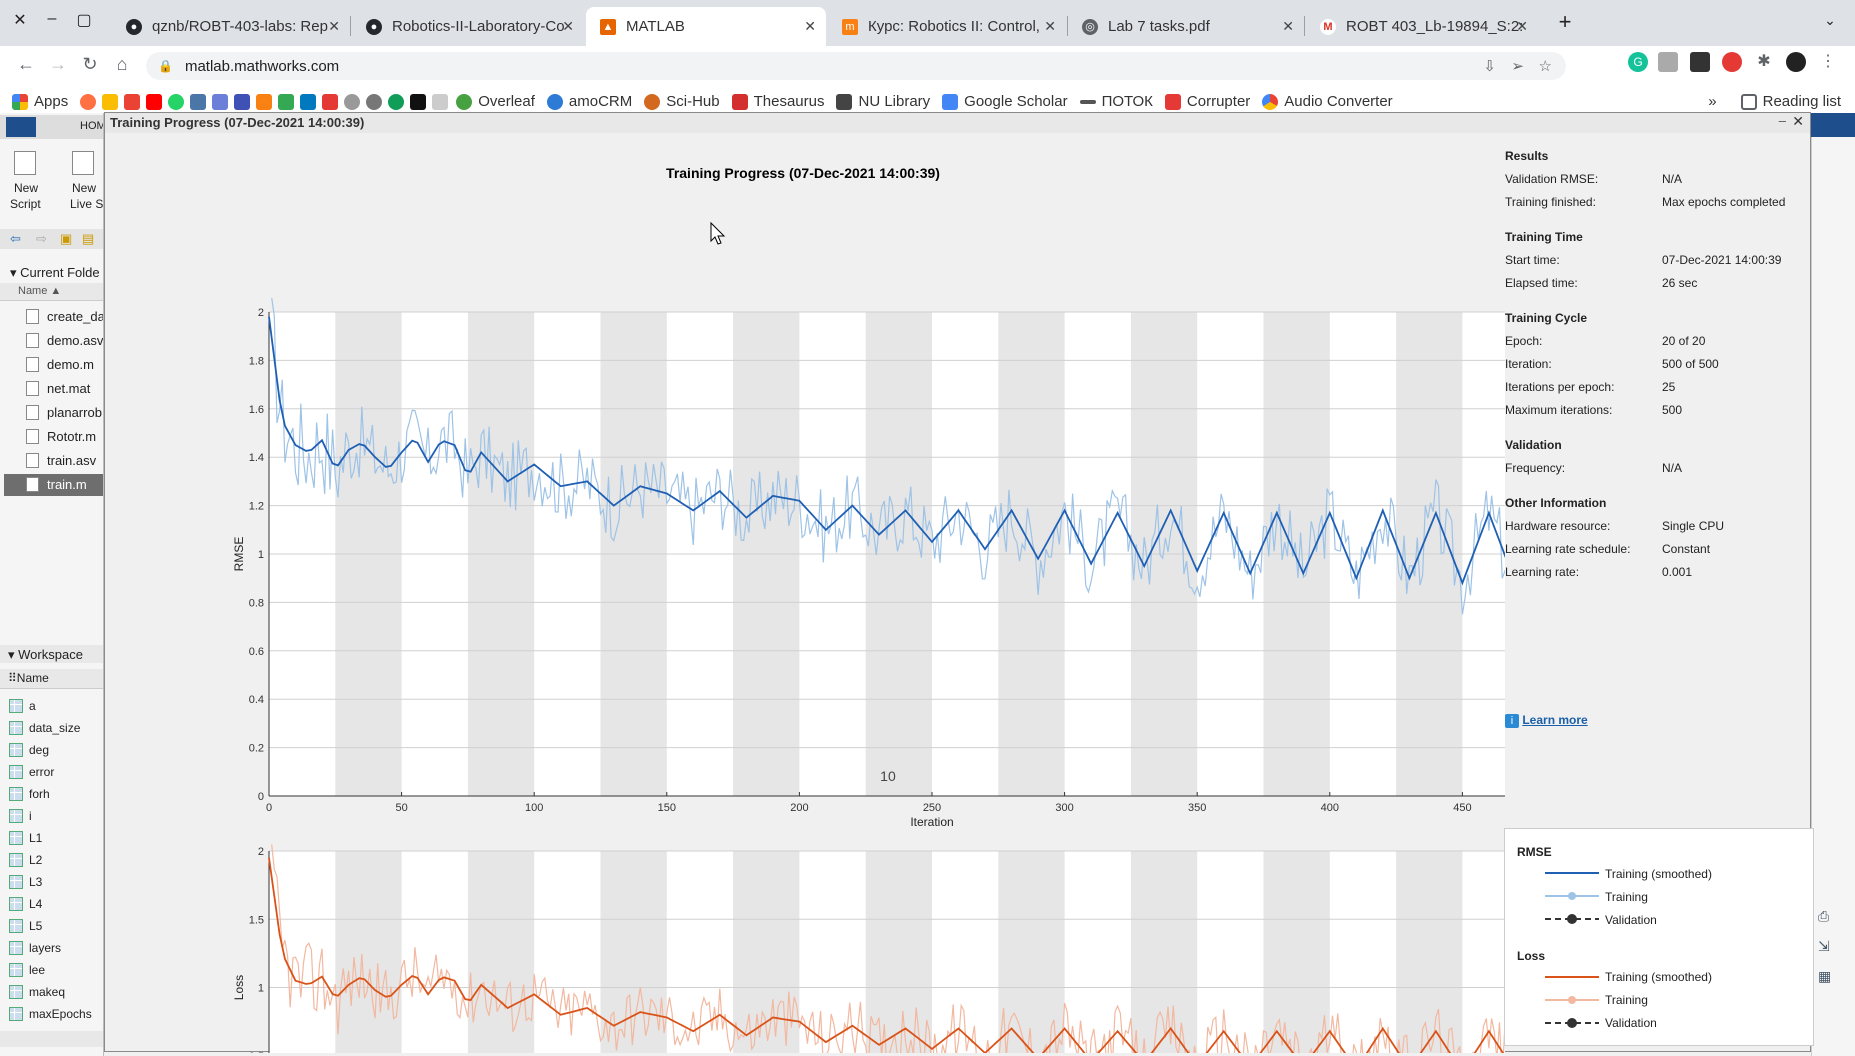 This screenshot has width=1855, height=1056. I want to click on install-icon: ⇩, so click(1489, 66).